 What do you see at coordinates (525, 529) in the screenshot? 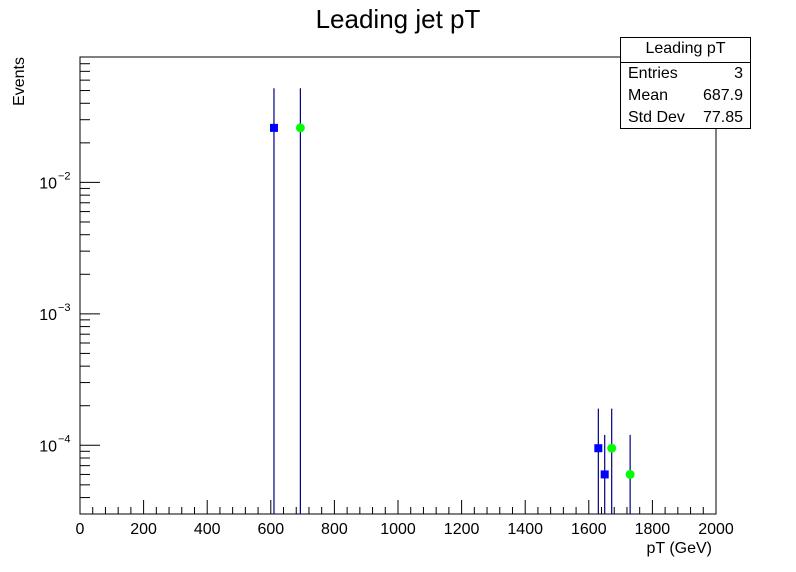
I see `x-tick-label: 1400` at bounding box center [525, 529].